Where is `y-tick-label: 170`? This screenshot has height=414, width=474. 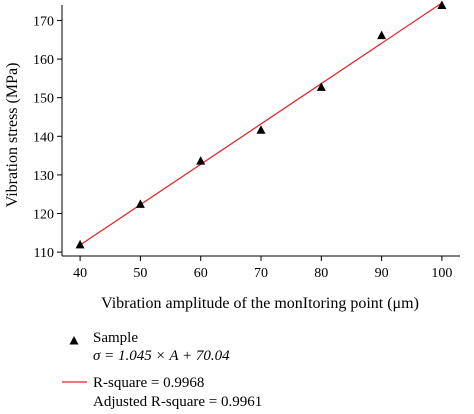
y-tick-label: 170 is located at coordinates (43, 21).